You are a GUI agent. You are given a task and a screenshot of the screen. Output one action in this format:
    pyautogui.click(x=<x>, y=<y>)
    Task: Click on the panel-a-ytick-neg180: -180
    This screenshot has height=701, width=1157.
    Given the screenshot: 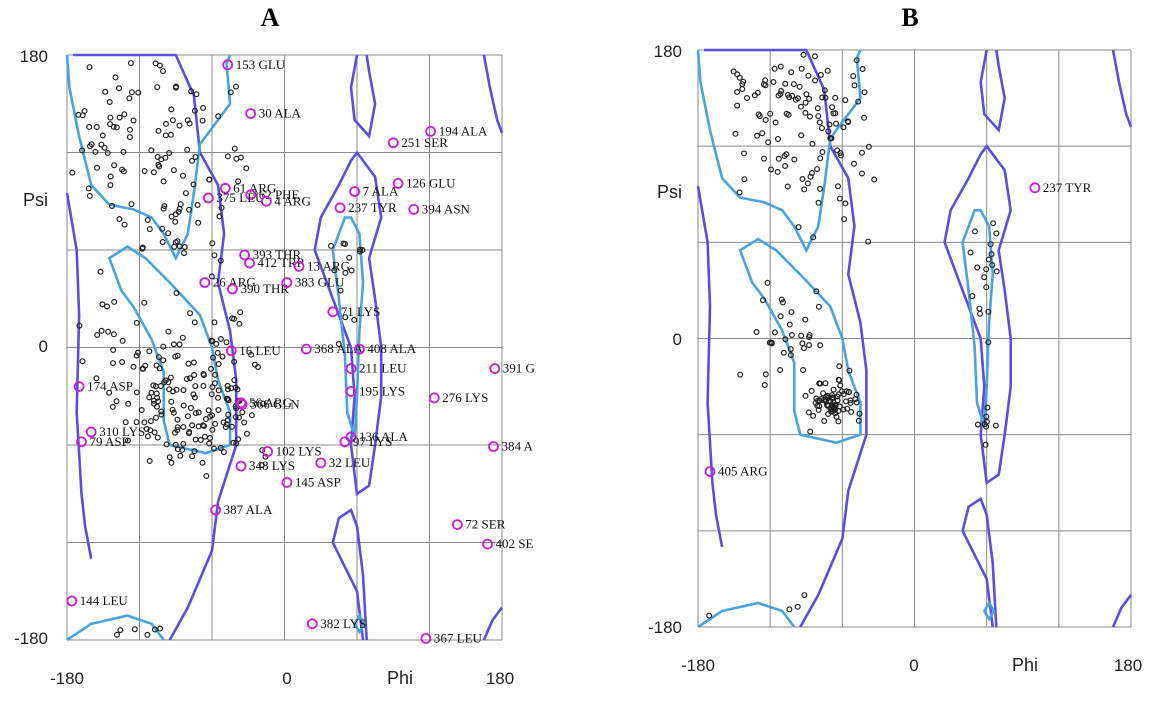 What is the action you would take?
    pyautogui.click(x=31, y=638)
    